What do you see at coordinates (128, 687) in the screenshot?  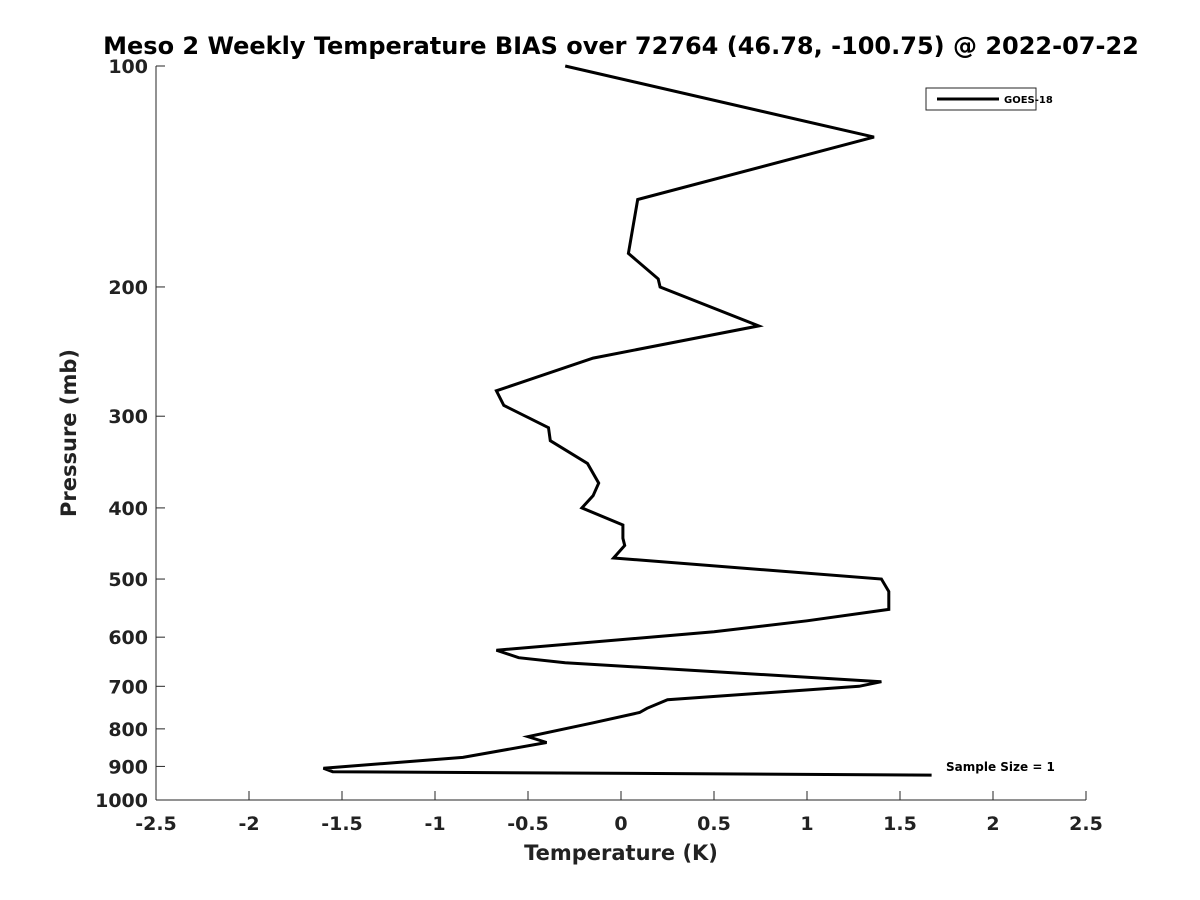 I see `y-tick-label: 700` at bounding box center [128, 687].